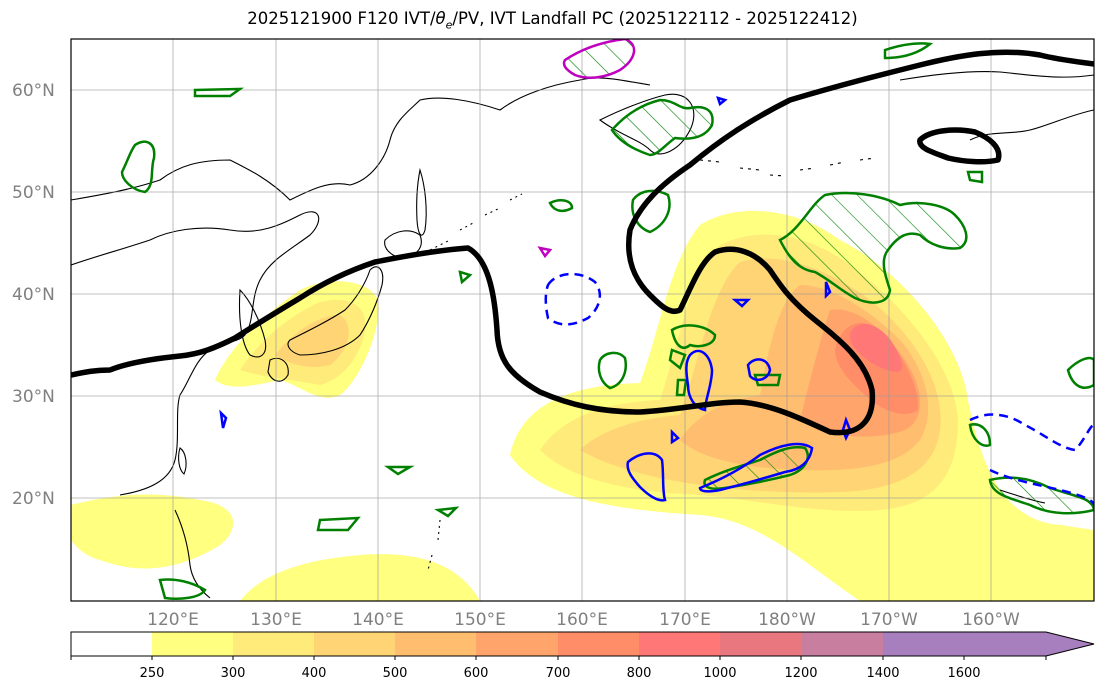 The height and width of the screenshot is (694, 1105). I want to click on theta-contour-aleutian-hatched, so click(873, 247).